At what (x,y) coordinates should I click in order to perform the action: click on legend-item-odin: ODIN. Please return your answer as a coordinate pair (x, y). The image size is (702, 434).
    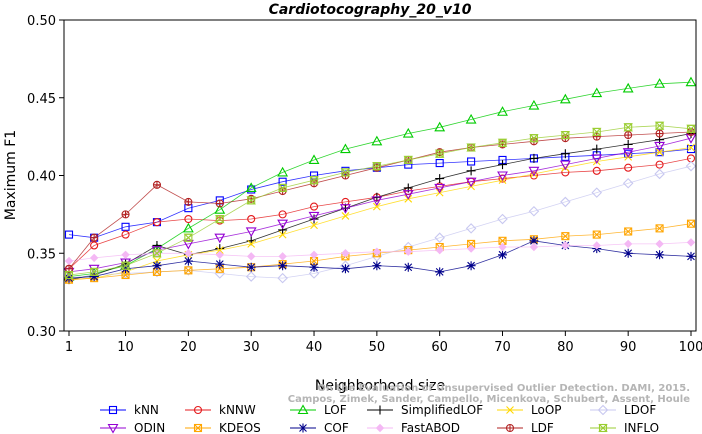
    Looking at the image, I should click on (132, 427).